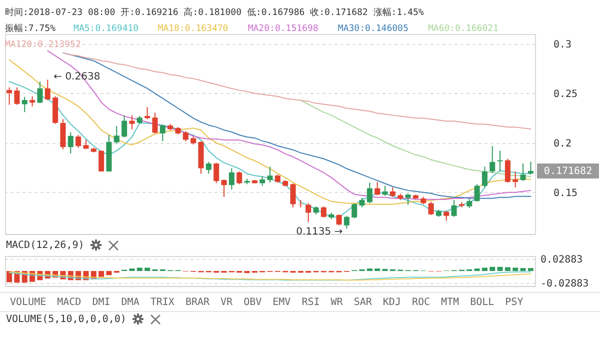 Image resolution: width=600 pixels, height=345 pixels. What do you see at coordinates (563, 144) in the screenshot?
I see `y-tick-label: 0.2` at bounding box center [563, 144].